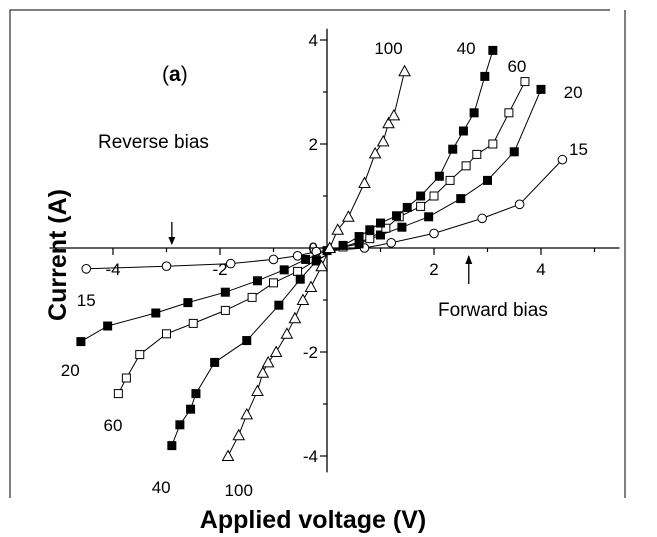 Image resolution: width=657 pixels, height=537 pixels. Describe the element at coordinates (310, 456) in the screenshot. I see `y-tick-label: -4` at that location.